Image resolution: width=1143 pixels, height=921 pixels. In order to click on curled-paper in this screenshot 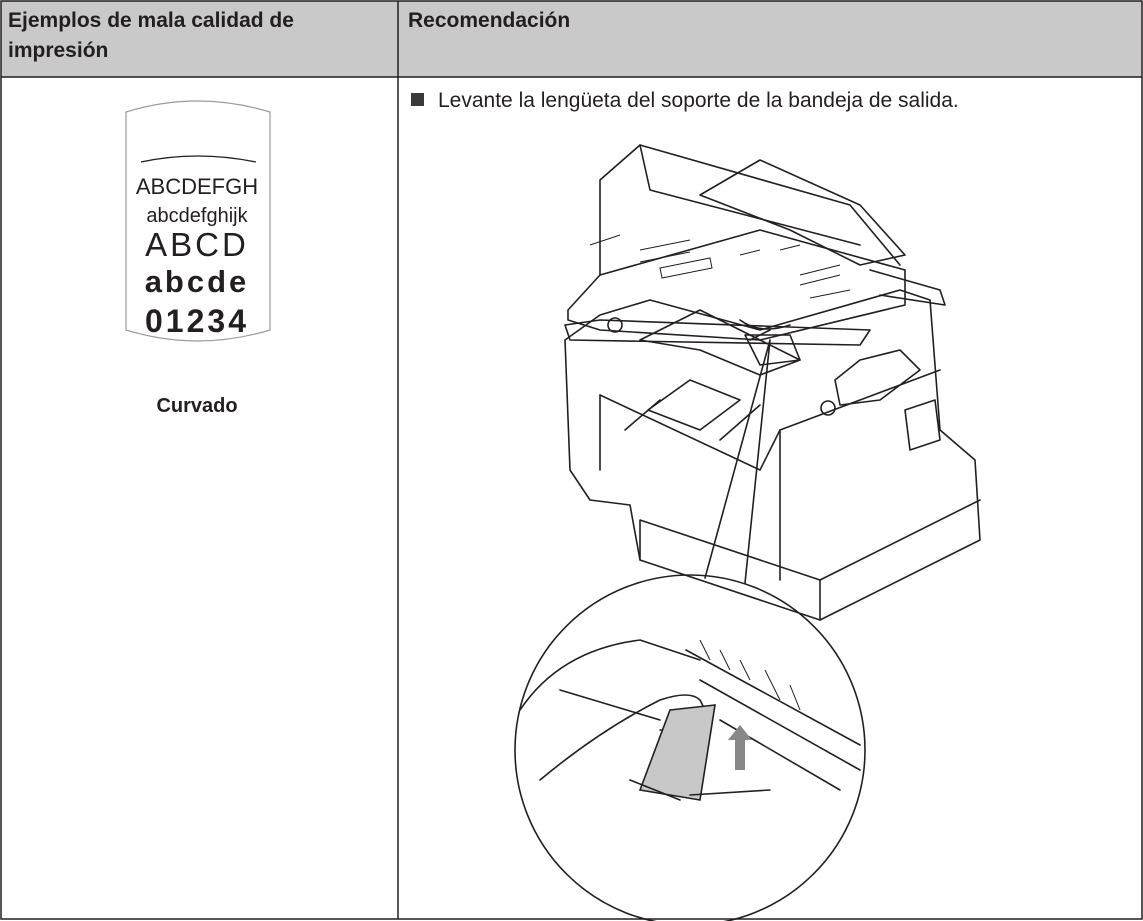, I will do `click(198, 221)`.